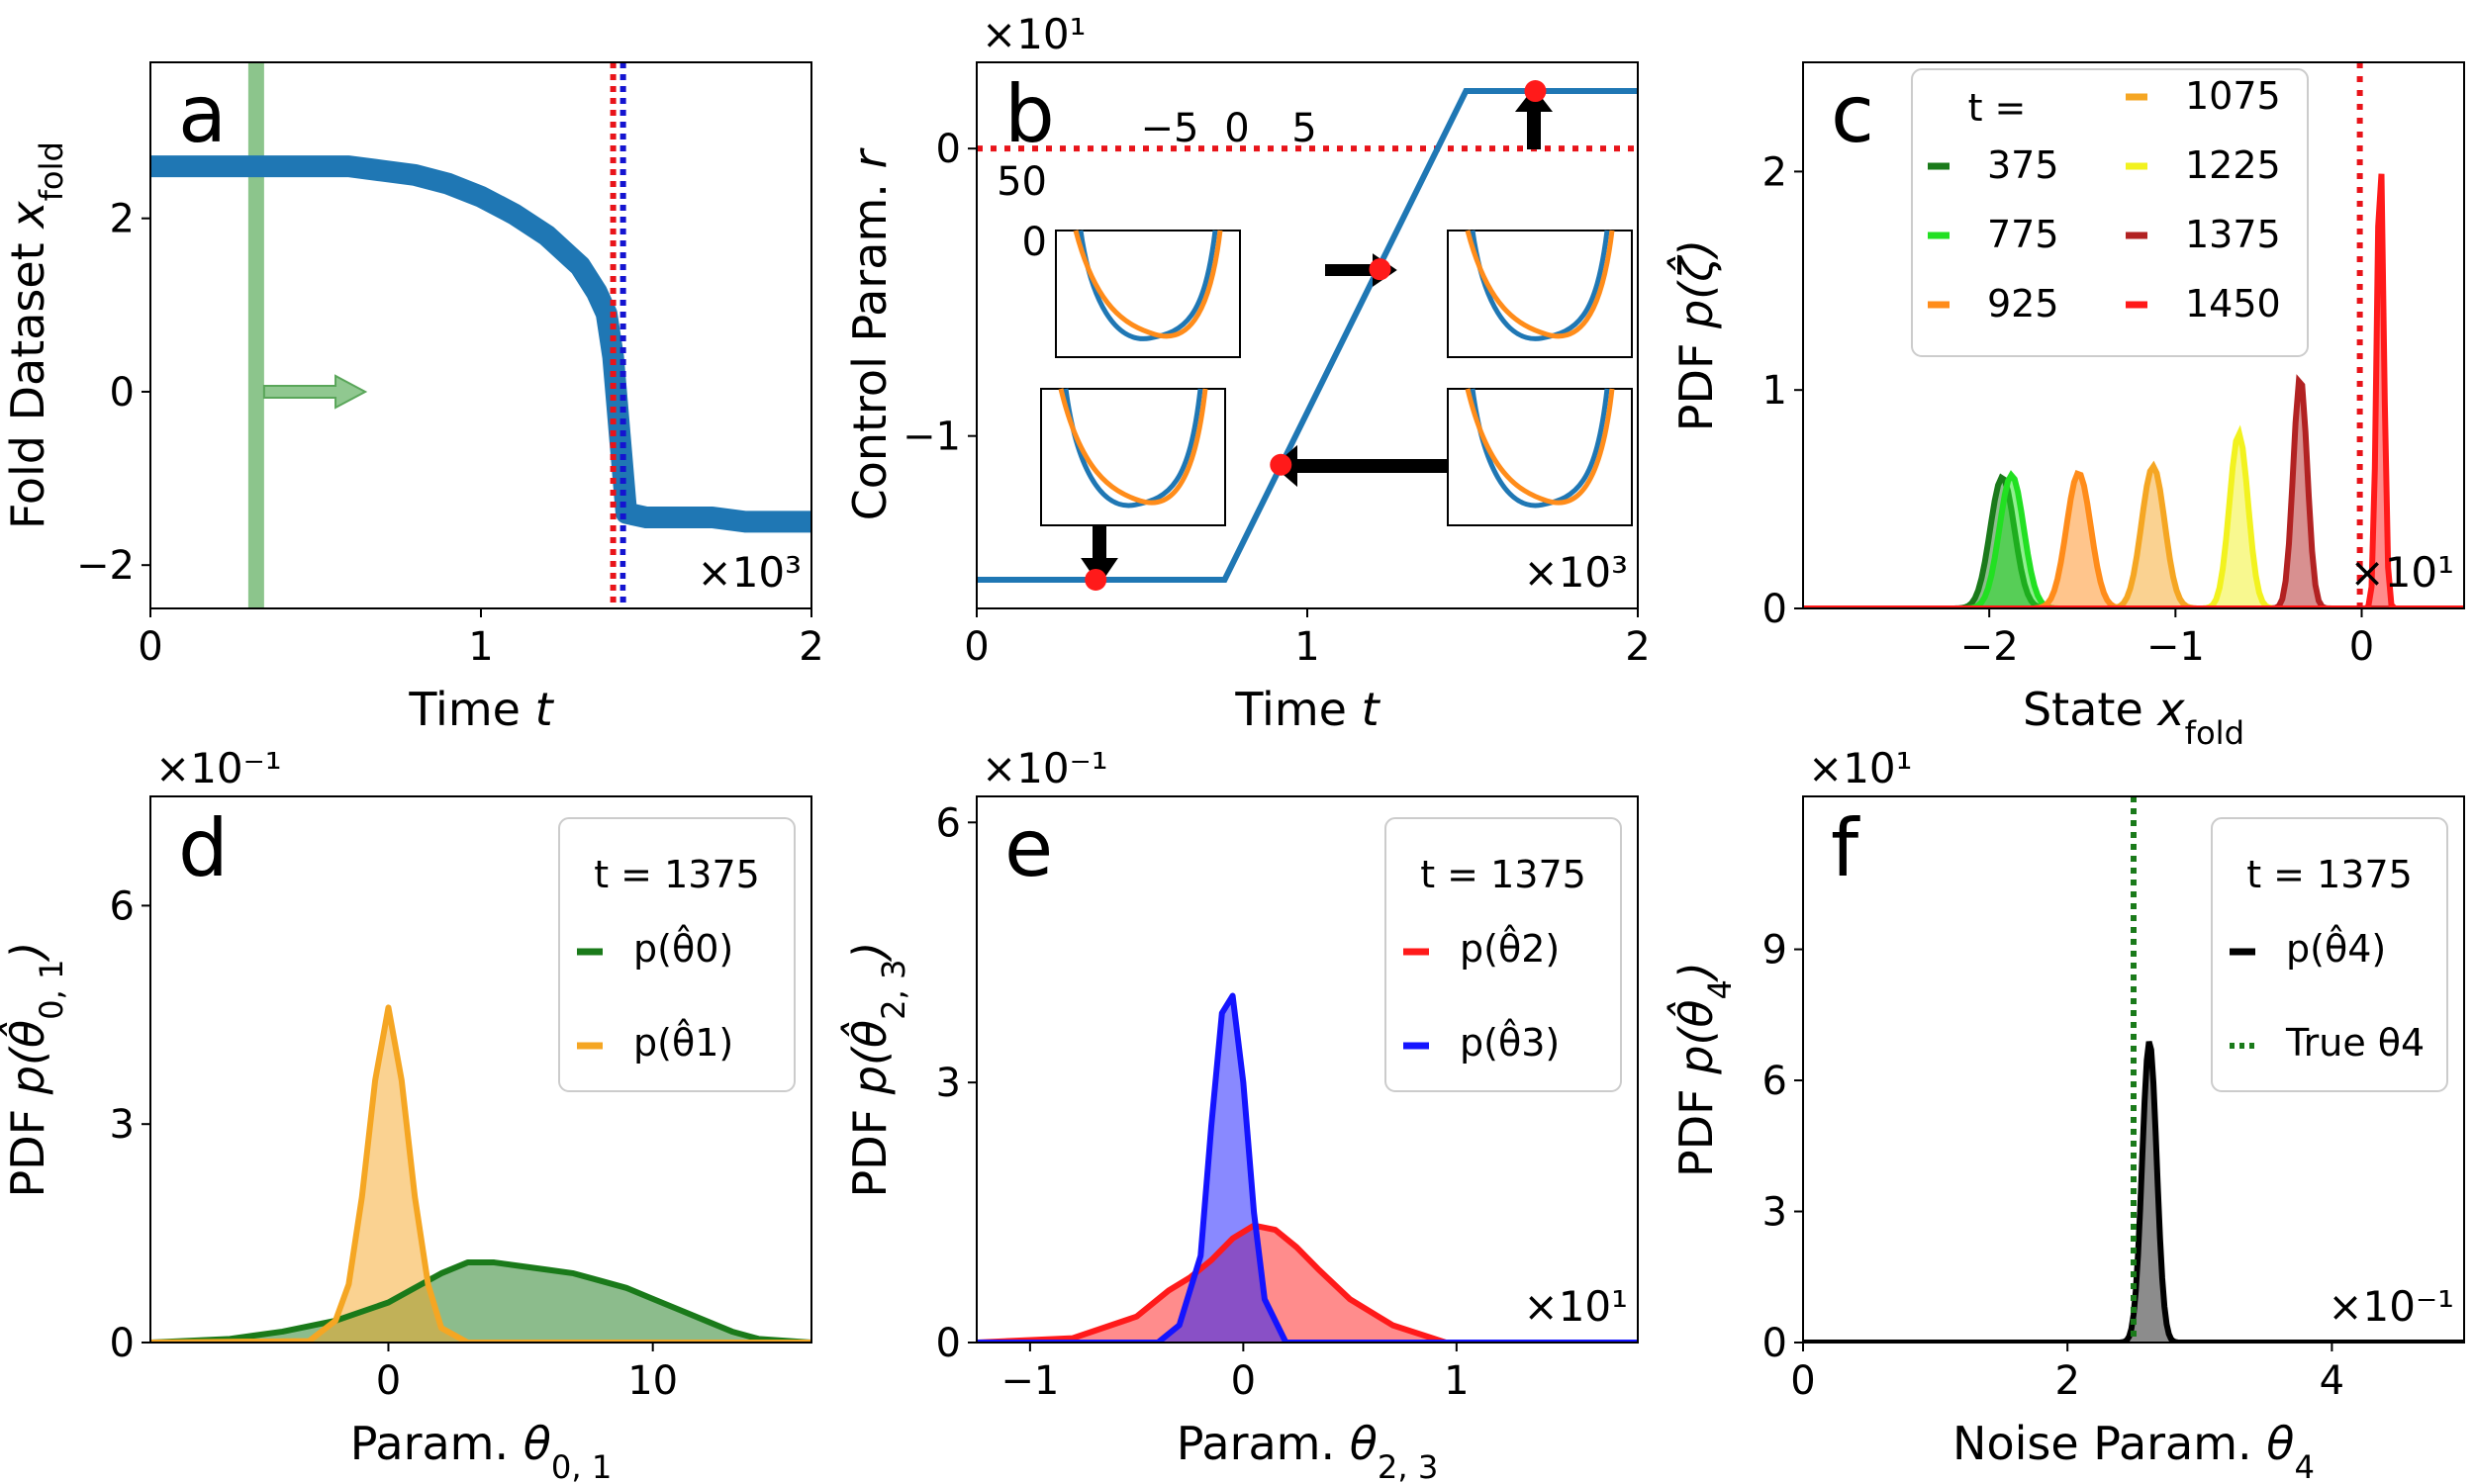  Describe the element at coordinates (2133, 1450) in the screenshot. I see `x-axis-label: Noise Param. θ4` at that location.